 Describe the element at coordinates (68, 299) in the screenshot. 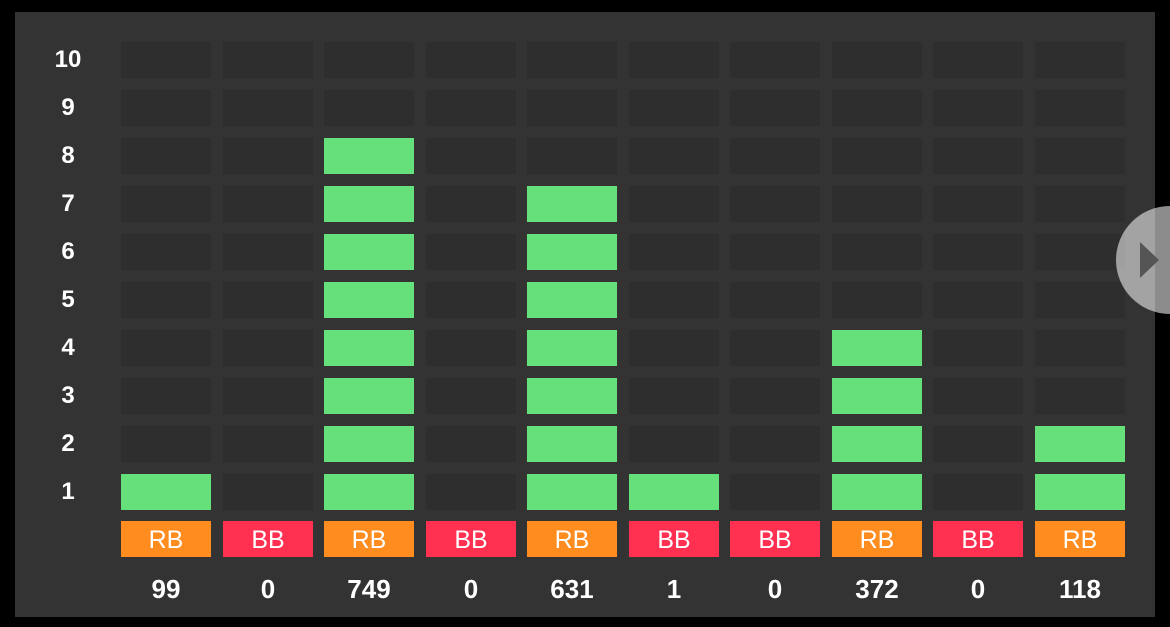

I see `y-axis-label: 5` at that location.